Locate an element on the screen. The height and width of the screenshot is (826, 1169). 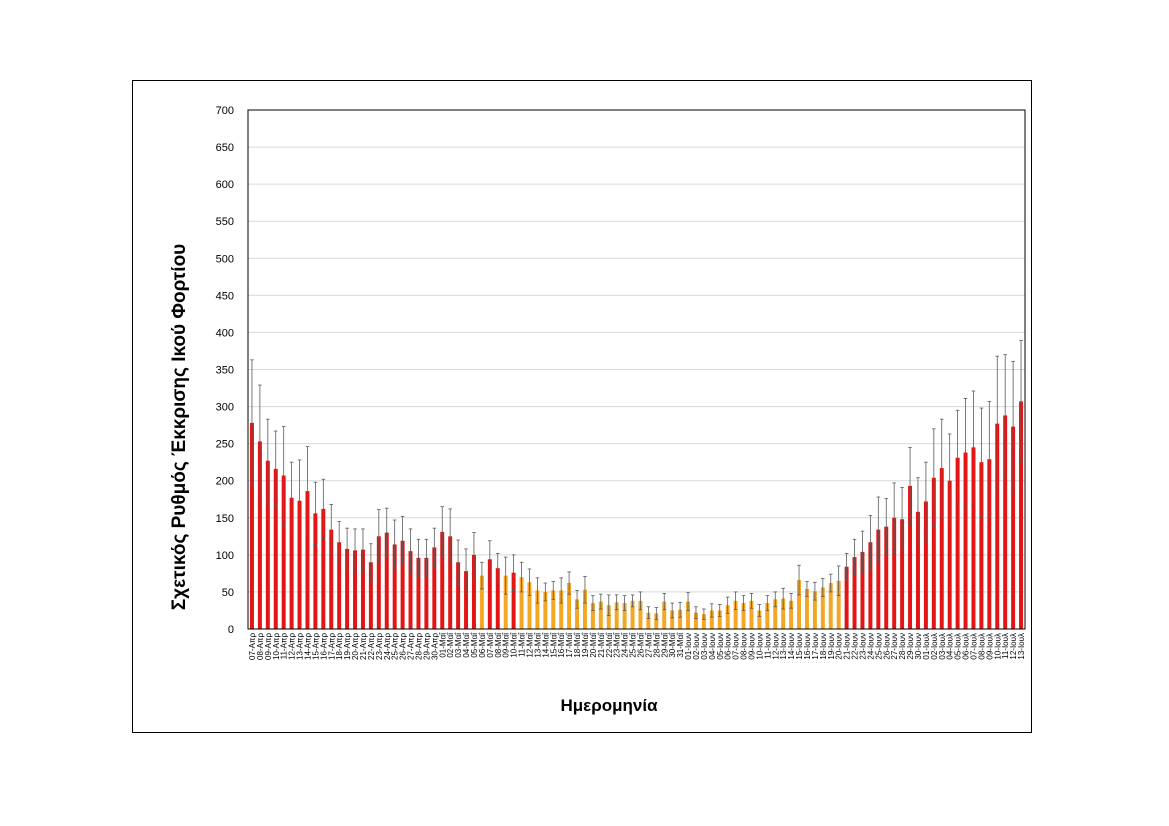
x-tick-label: 04-Ιουλ is located at coordinates (950, 646).